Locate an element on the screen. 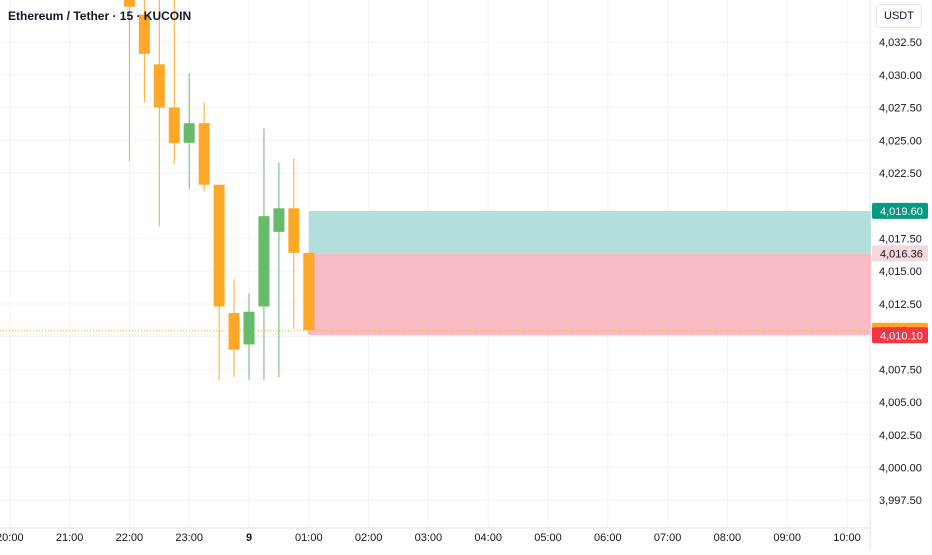  time-tick-label: 21:00 is located at coordinates (70, 538).